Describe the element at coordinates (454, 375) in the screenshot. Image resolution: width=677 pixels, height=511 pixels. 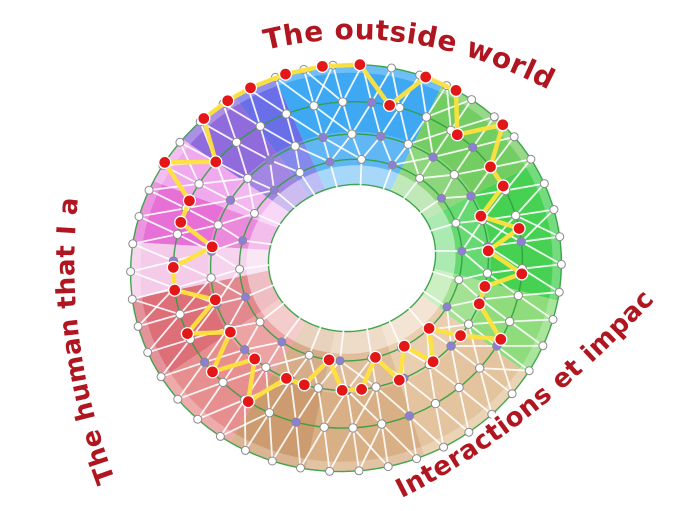
I see `sector-light-tan` at that location.